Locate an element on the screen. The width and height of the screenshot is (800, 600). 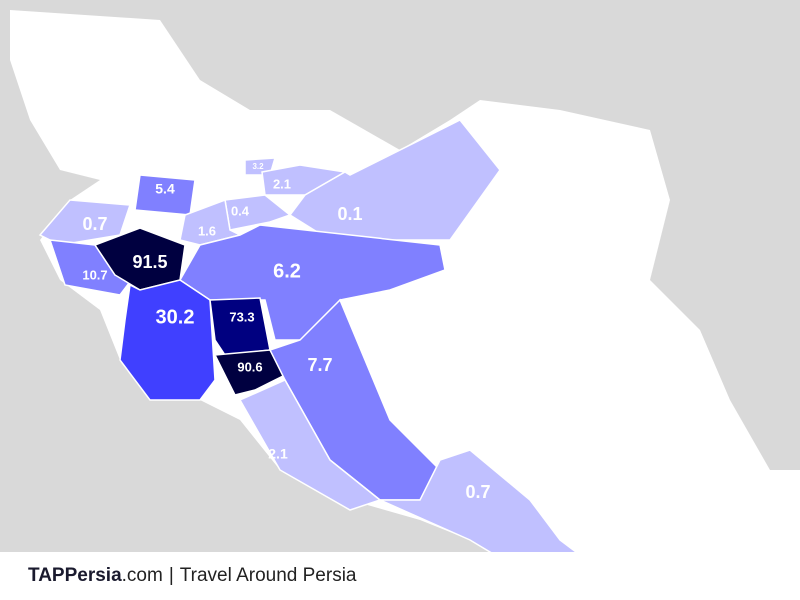
region-value-label: 1.6 is located at coordinates (207, 230).